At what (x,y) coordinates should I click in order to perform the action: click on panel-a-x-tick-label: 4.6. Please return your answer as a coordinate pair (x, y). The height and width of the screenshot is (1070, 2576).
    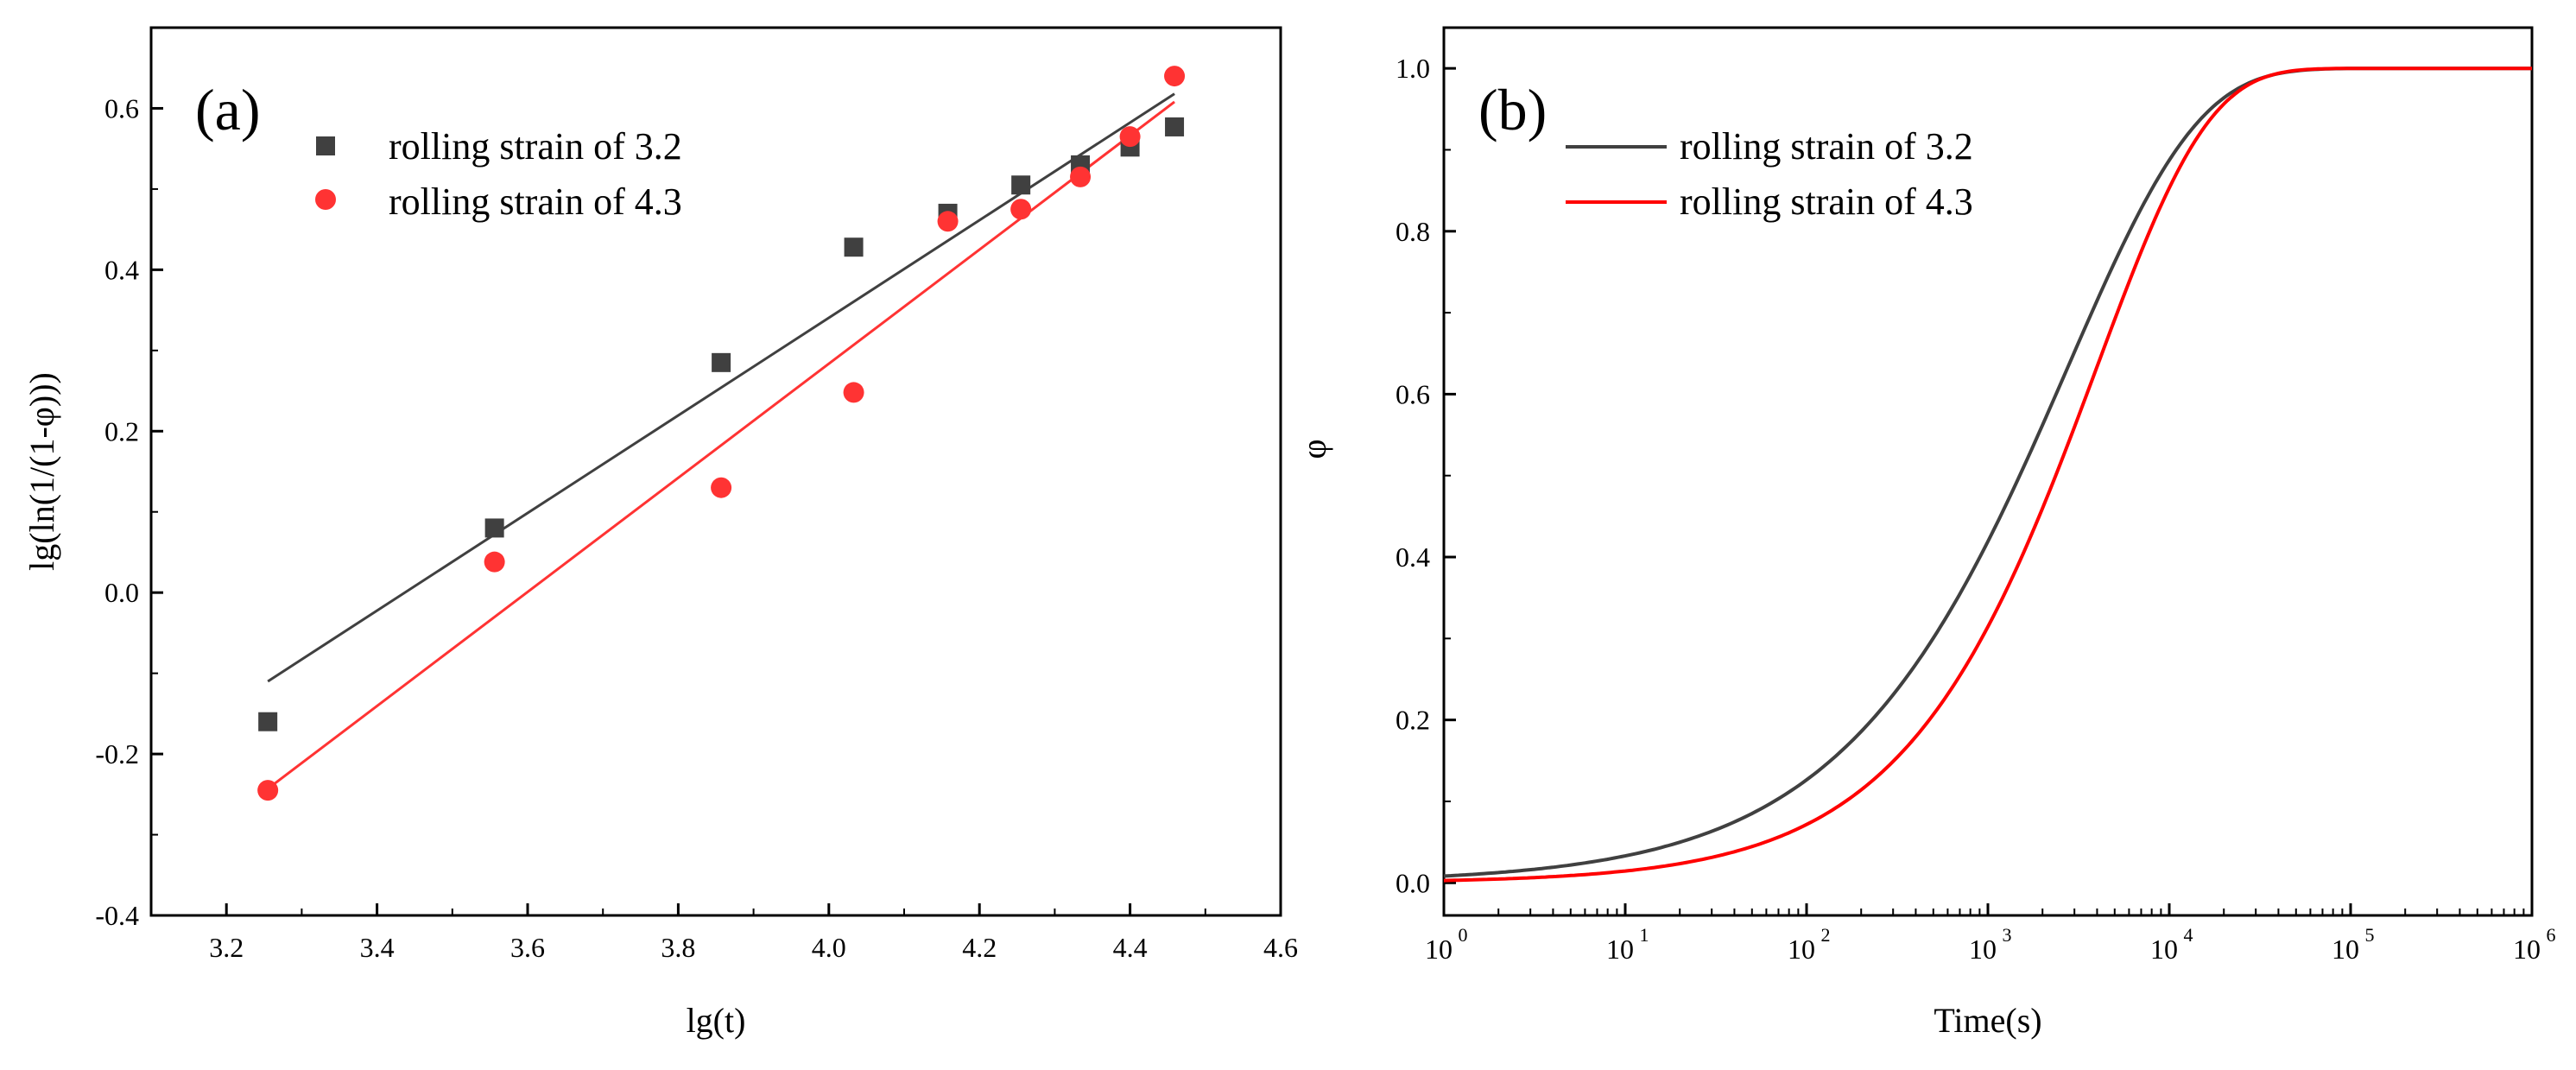
    Looking at the image, I should click on (1280, 947).